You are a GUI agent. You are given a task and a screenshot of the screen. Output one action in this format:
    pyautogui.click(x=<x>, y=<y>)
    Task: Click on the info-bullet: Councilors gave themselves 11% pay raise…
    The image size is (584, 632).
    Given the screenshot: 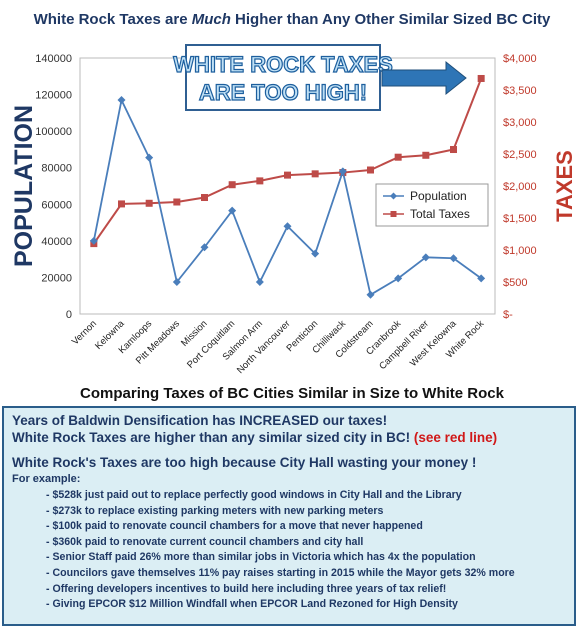 What is the action you would take?
    pyautogui.click(x=306, y=574)
    